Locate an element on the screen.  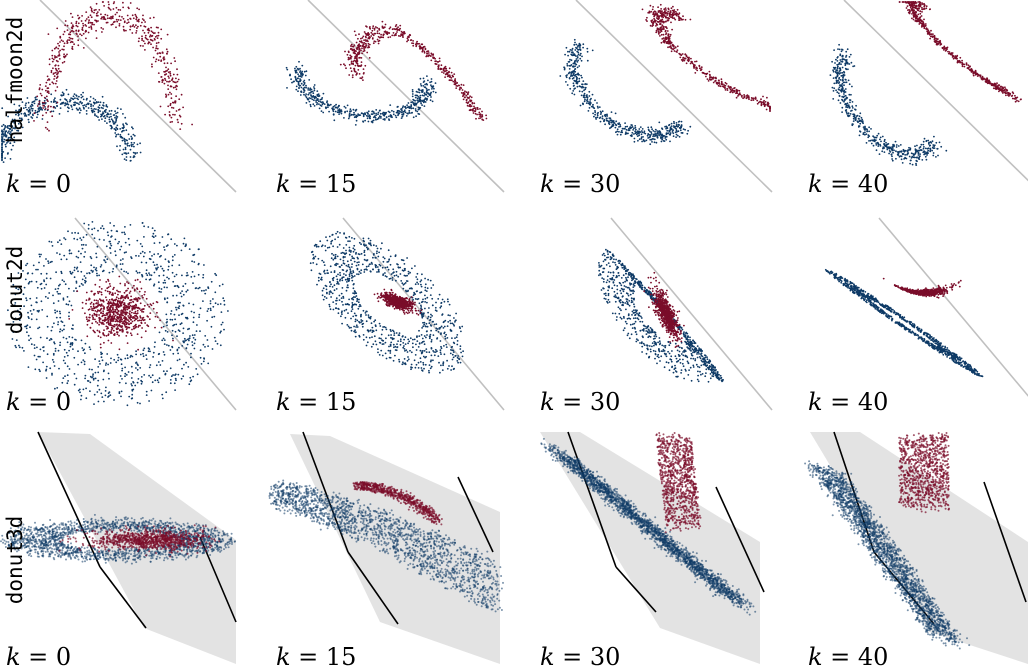
panel-donut3d-k30 is located at coordinates (652, 547).